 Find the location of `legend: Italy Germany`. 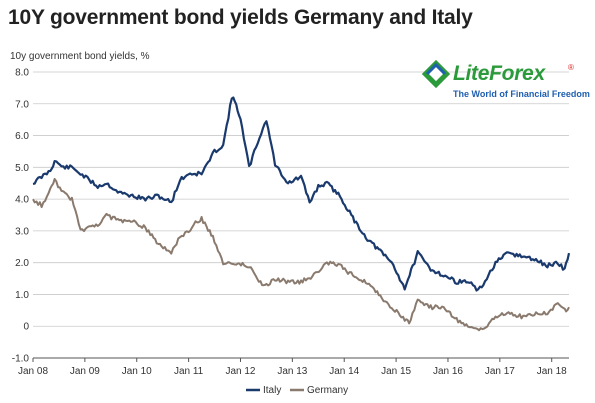

legend: Italy Germany is located at coordinates (297, 390).